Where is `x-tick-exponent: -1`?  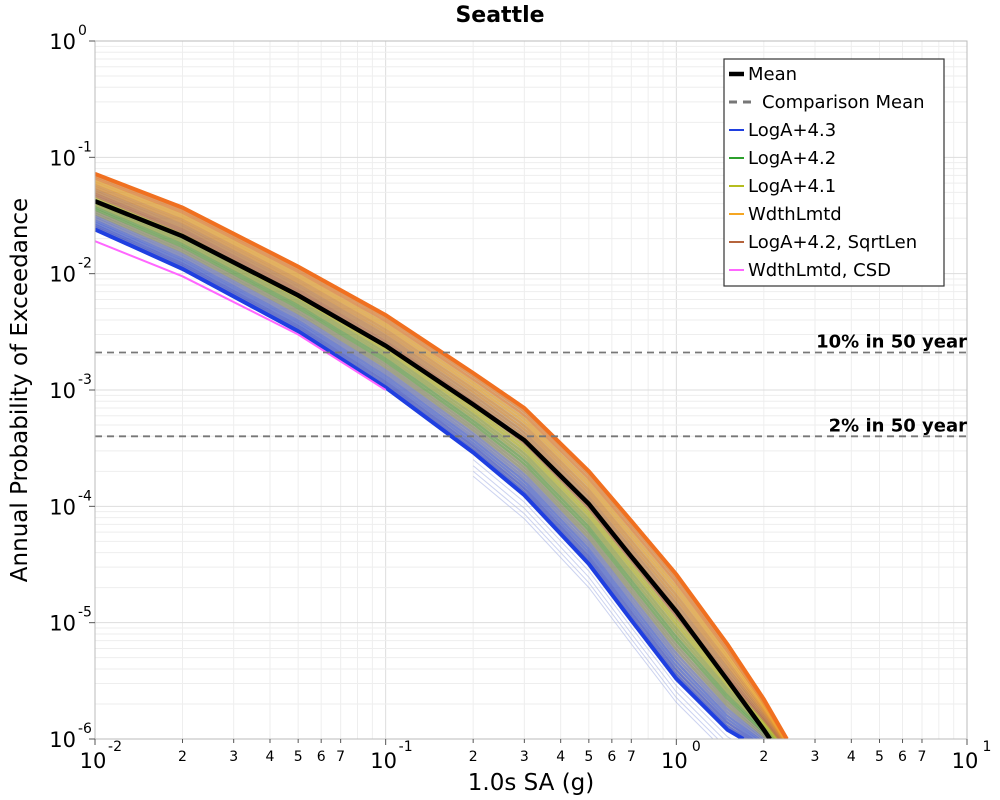 x-tick-exponent: -1 is located at coordinates (406, 747).